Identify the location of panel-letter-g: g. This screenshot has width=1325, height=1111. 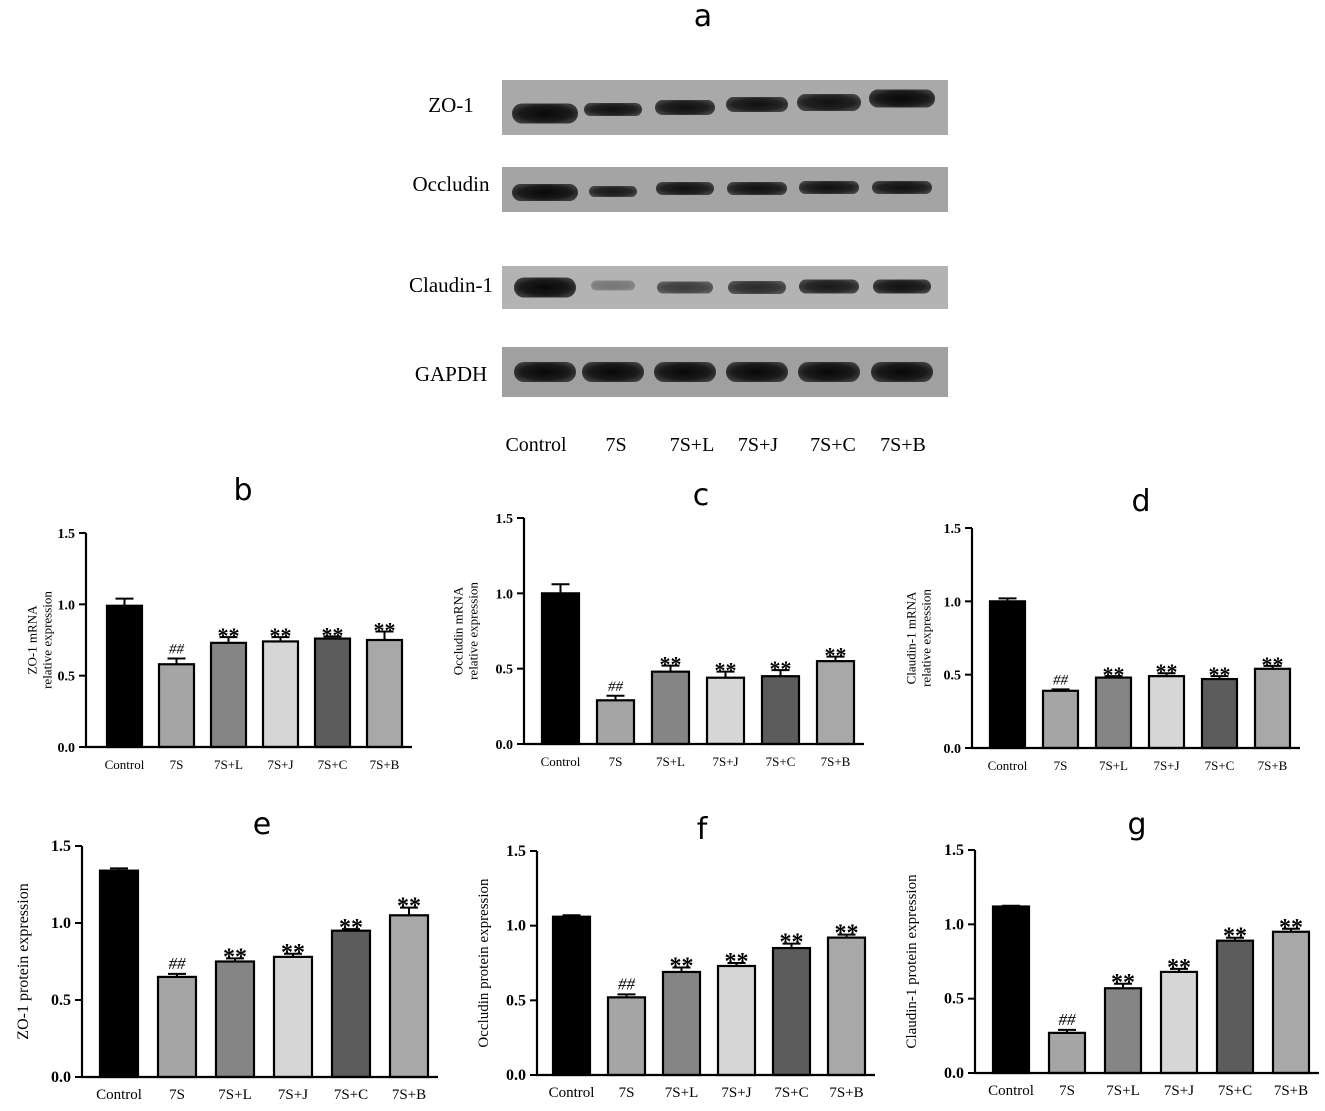
(1136, 824).